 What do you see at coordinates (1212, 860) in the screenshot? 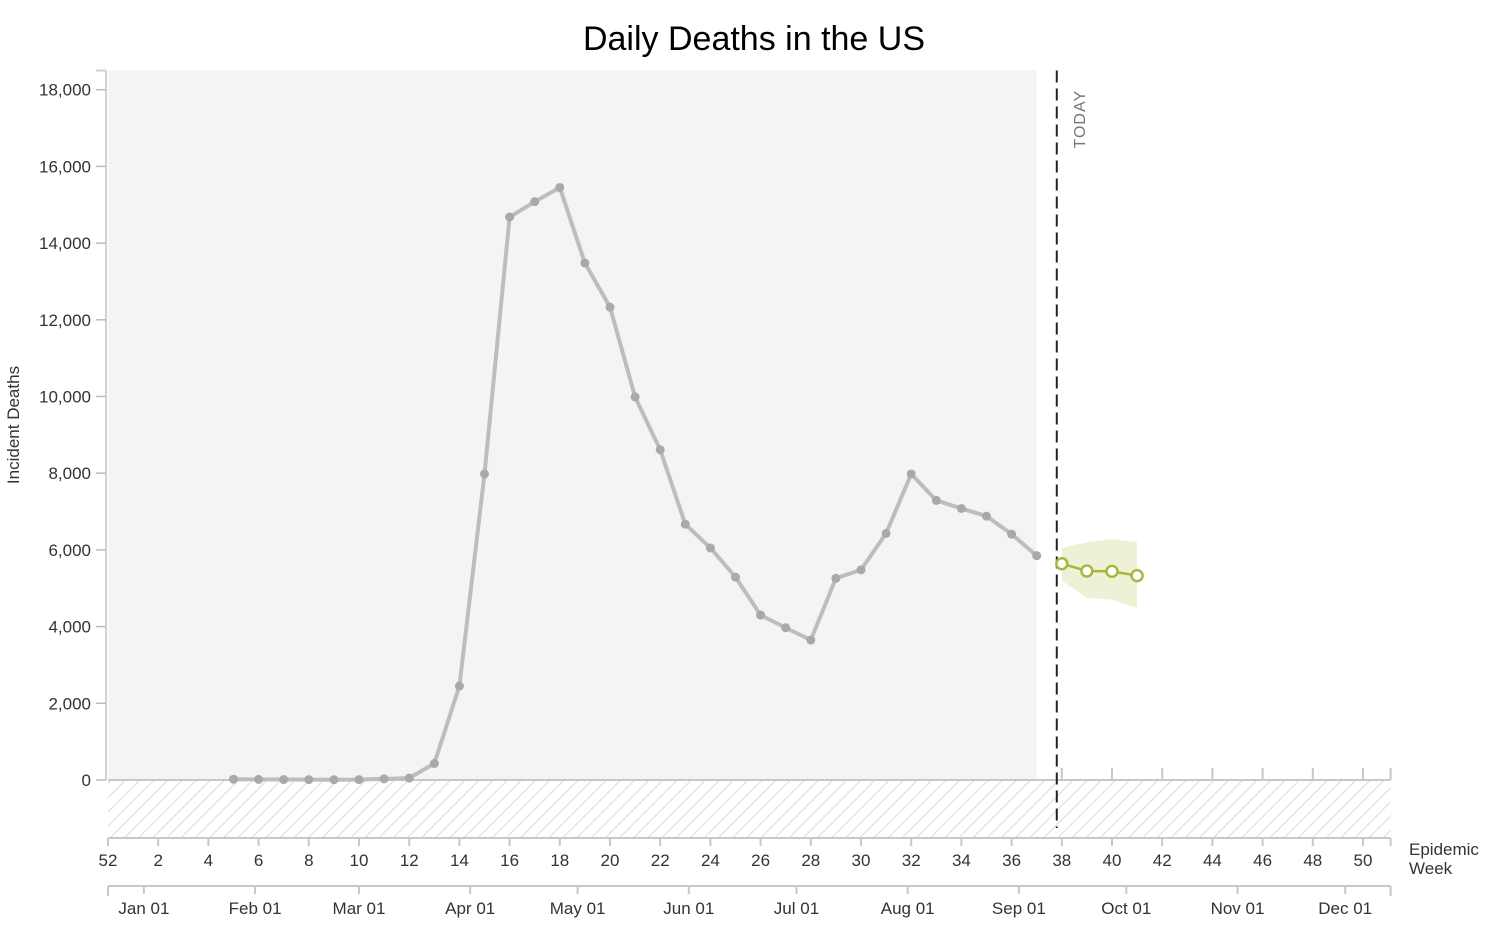
I see `week-tick-label: 44` at bounding box center [1212, 860].